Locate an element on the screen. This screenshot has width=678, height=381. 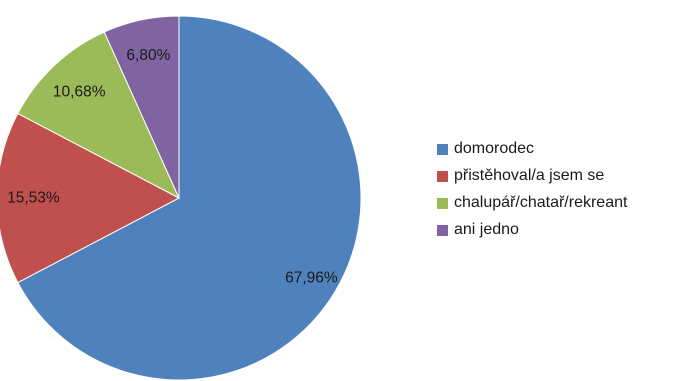
data-label-pristehoval: 15,53% is located at coordinates (33, 198).